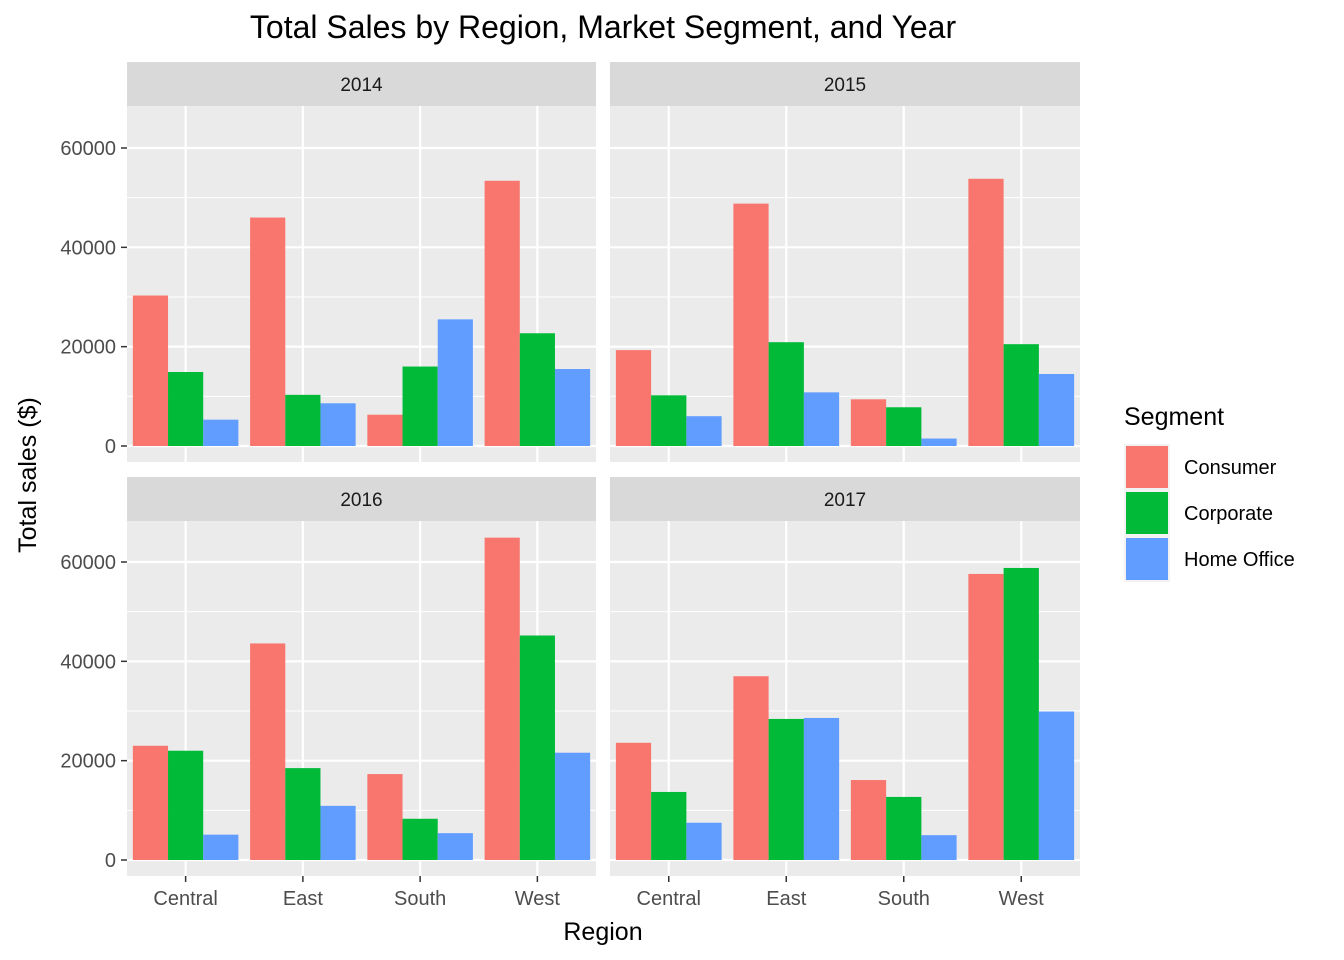 This screenshot has height=960, width=1344. Describe the element at coordinates (1056, 785) in the screenshot. I see `bar-2017-west-home-office` at that location.